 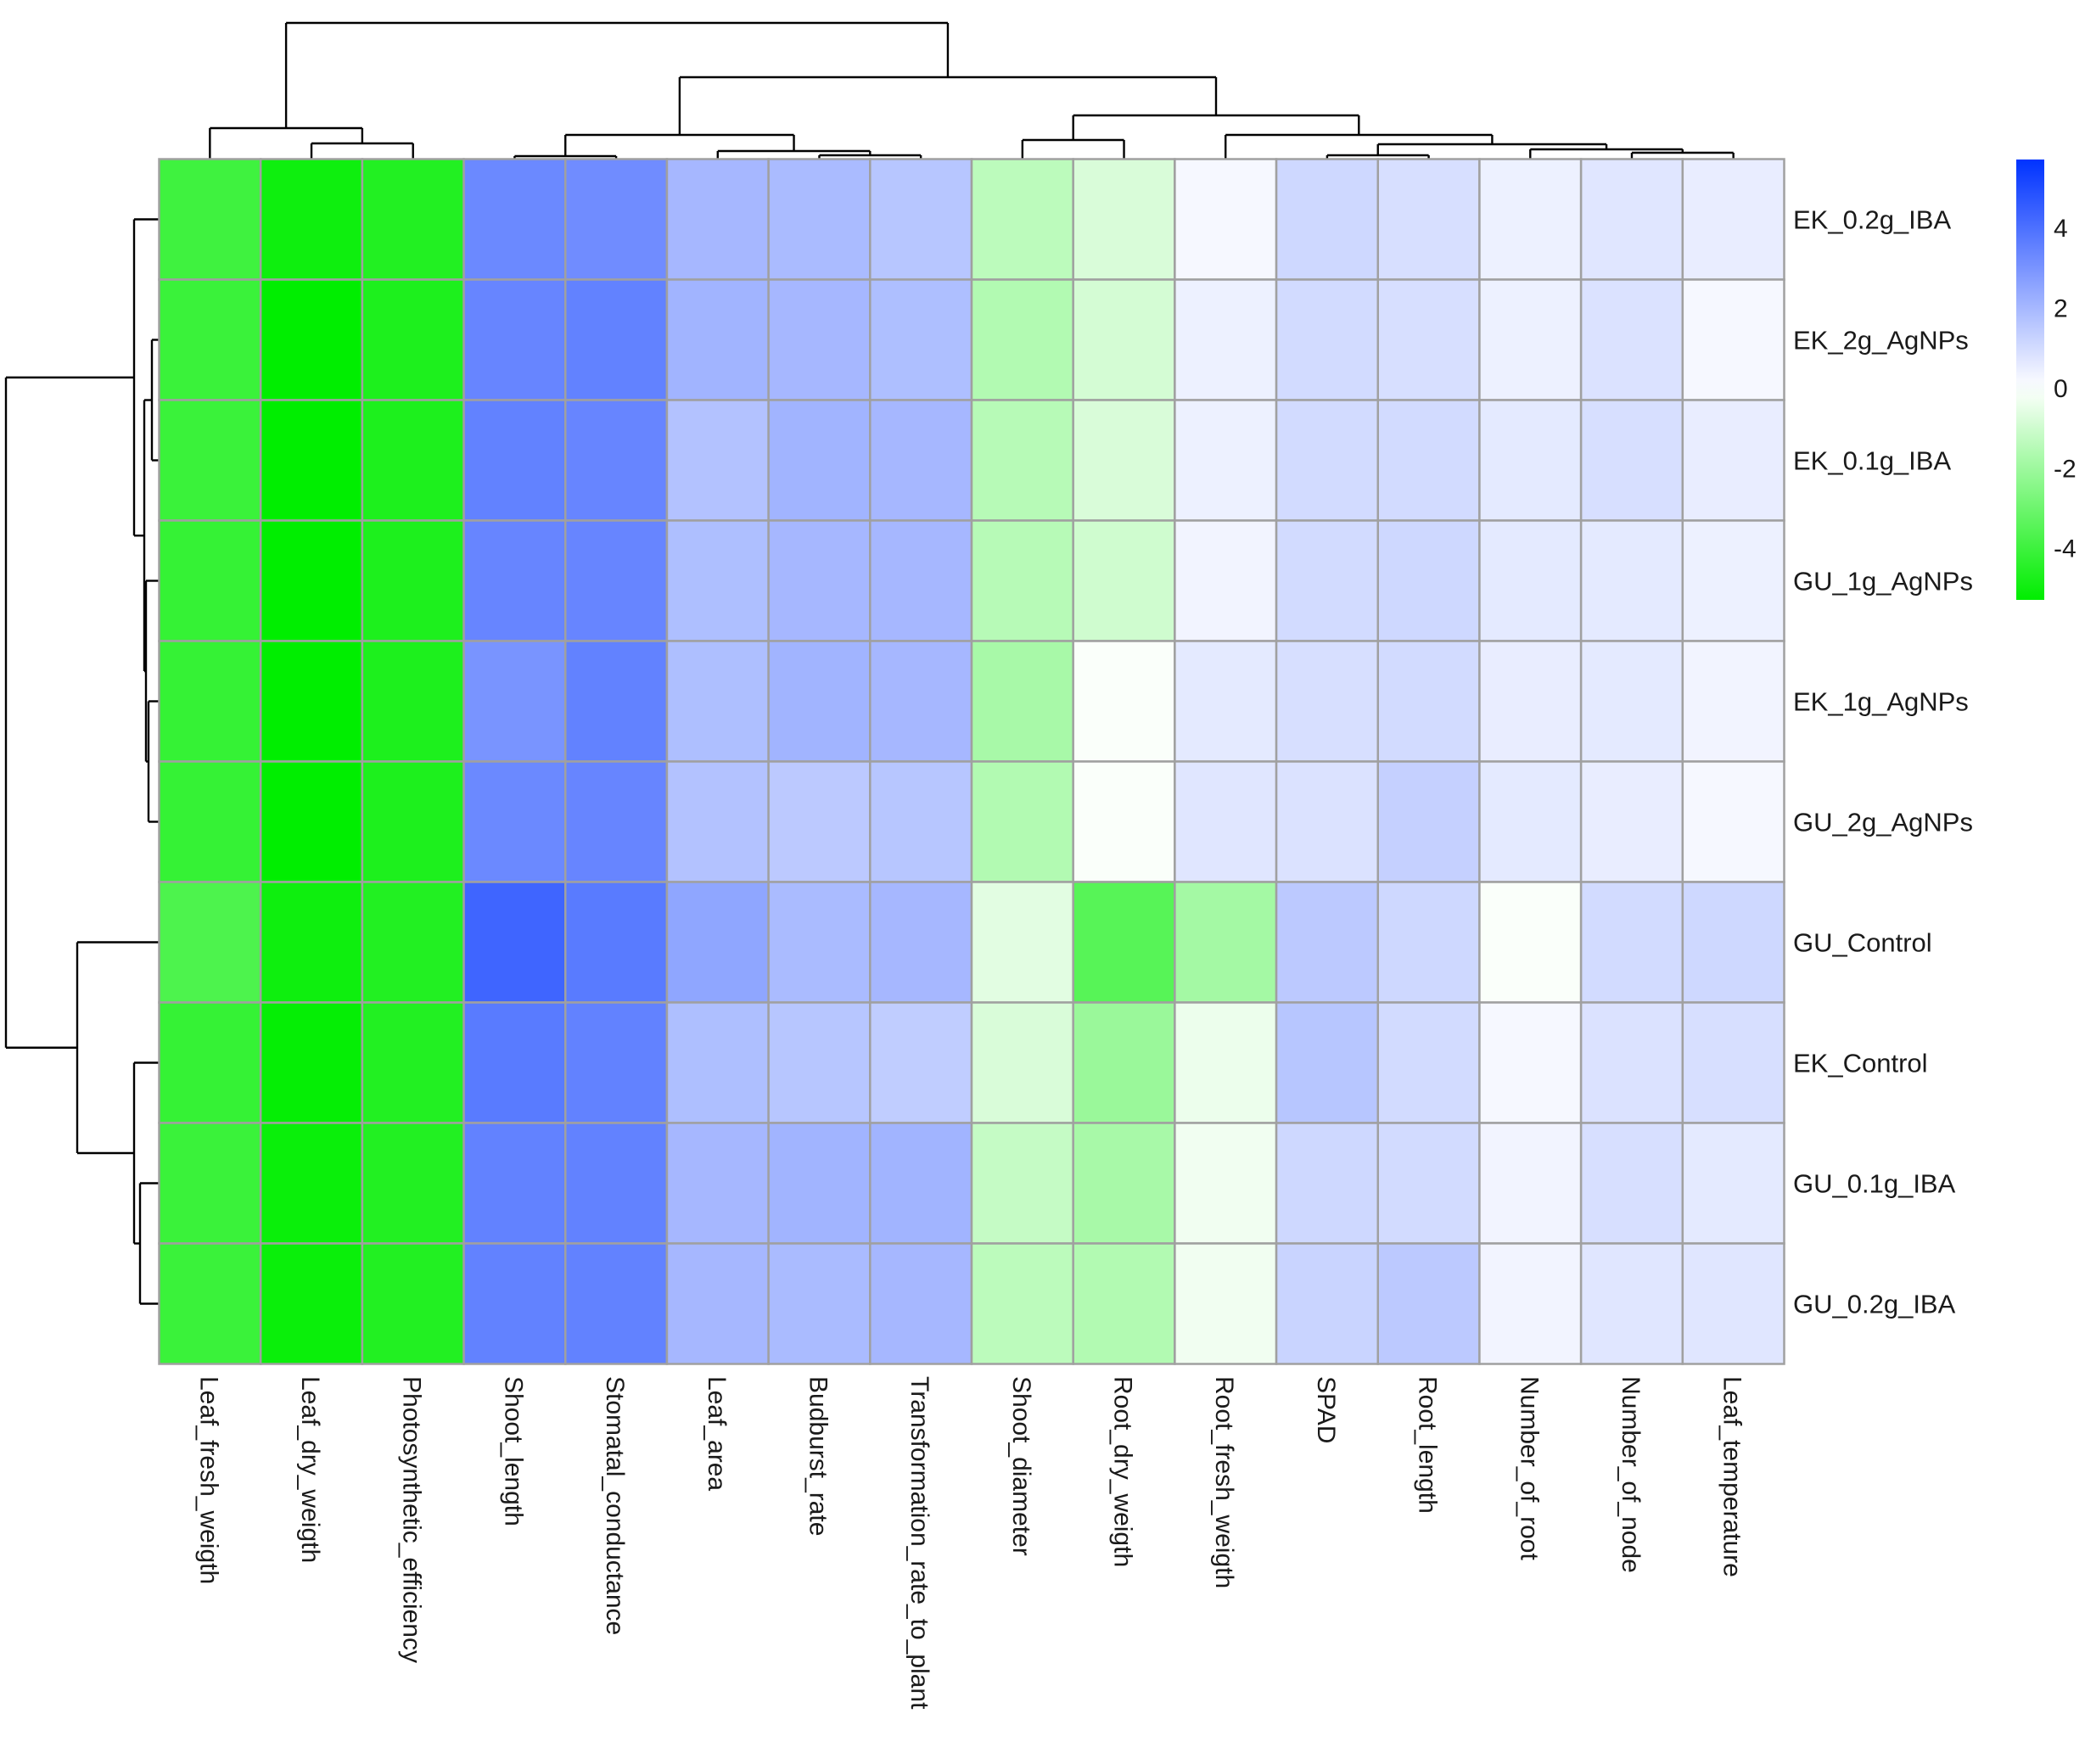 I want to click on column-label: Leaf_fresh_weigth, so click(x=208, y=1480).